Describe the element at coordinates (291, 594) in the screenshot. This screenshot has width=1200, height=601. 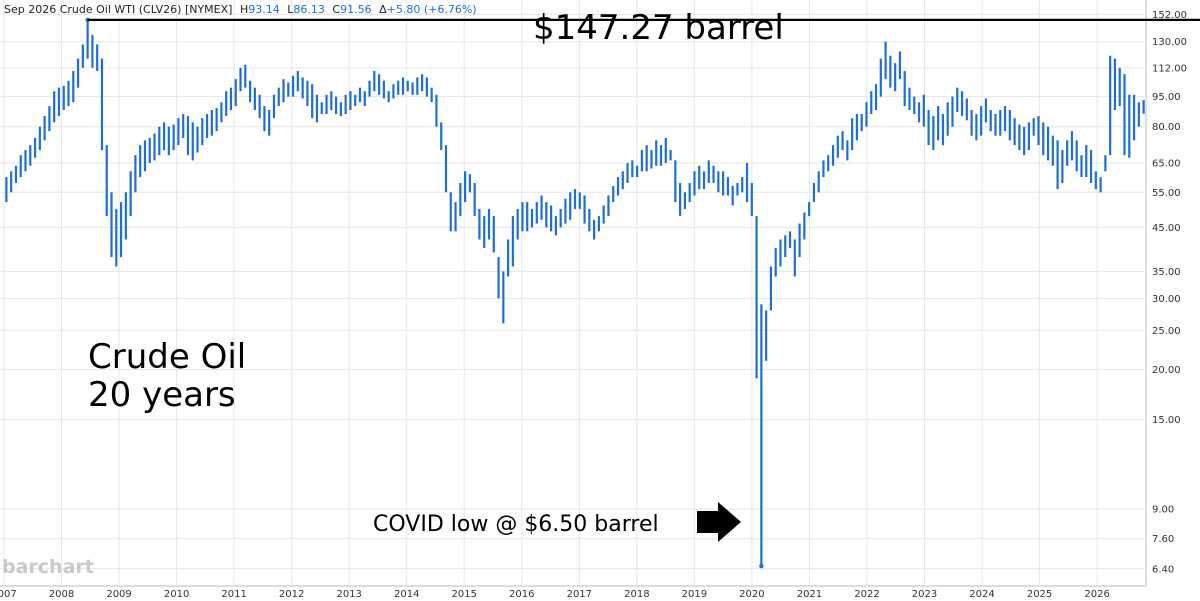
I see `x-tick-label: 2012` at that location.